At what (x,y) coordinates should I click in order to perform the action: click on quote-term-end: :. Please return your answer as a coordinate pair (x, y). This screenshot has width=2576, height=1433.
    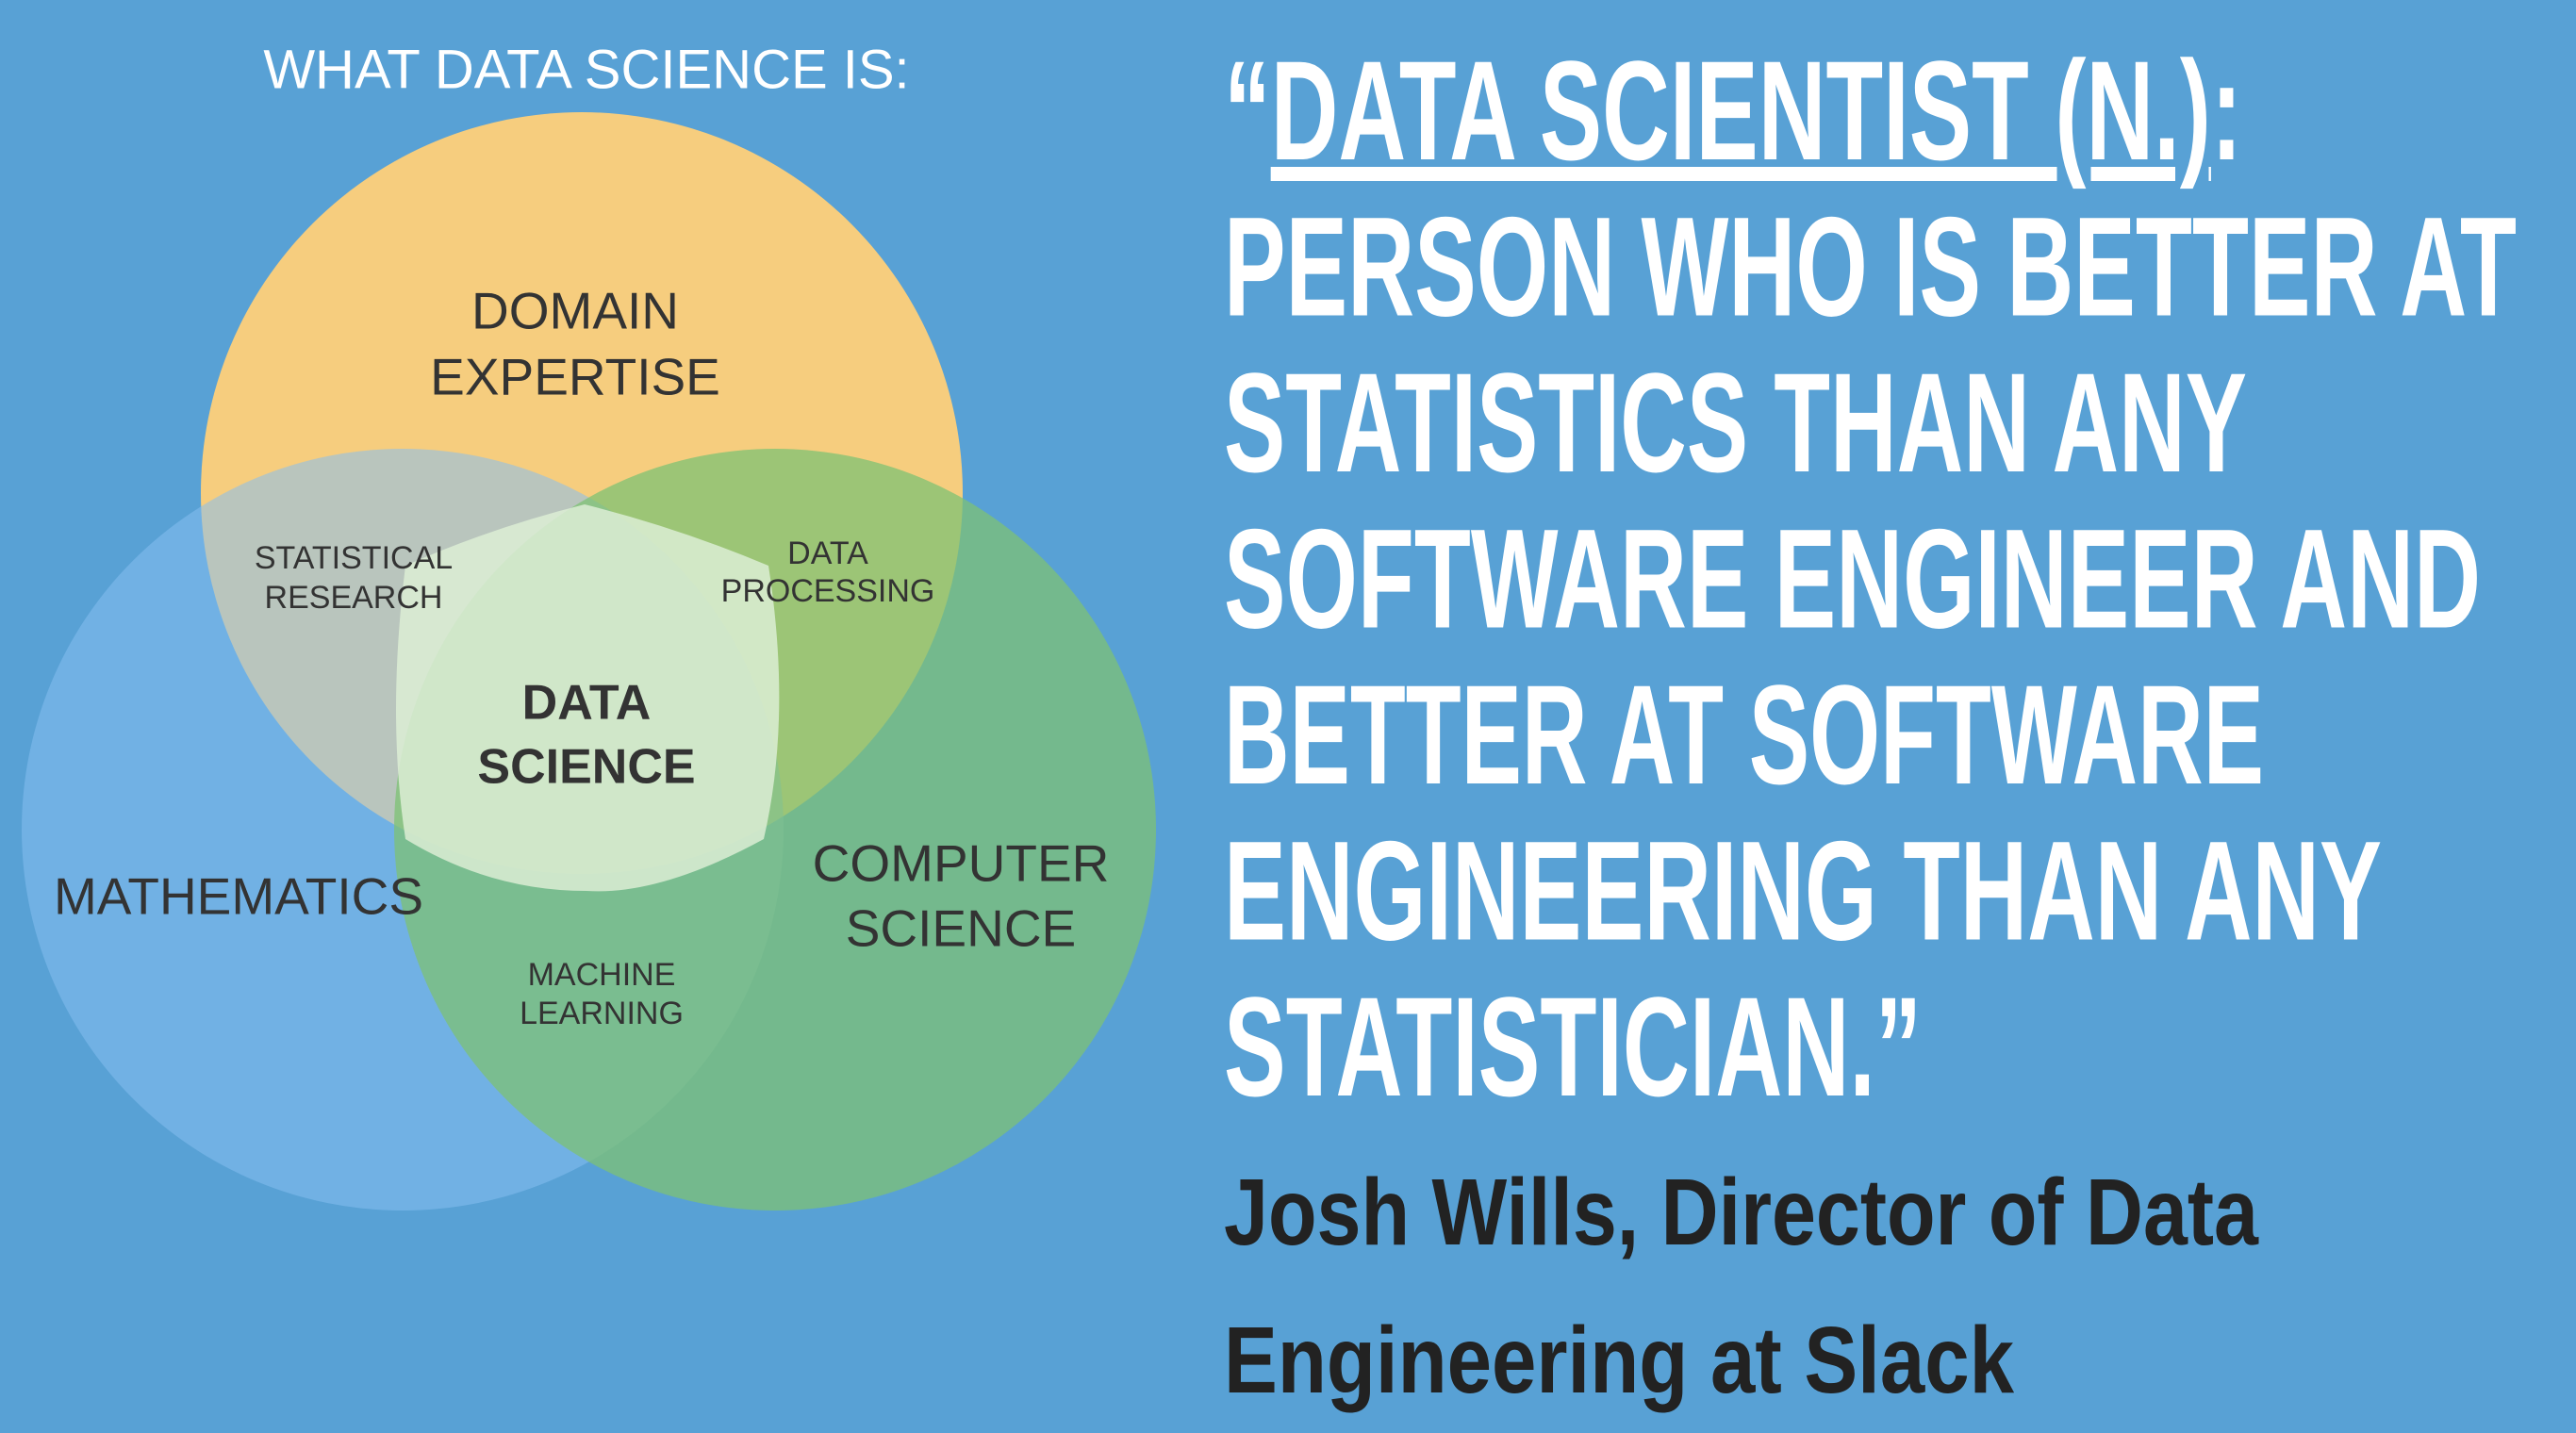
    Looking at the image, I should click on (2226, 110).